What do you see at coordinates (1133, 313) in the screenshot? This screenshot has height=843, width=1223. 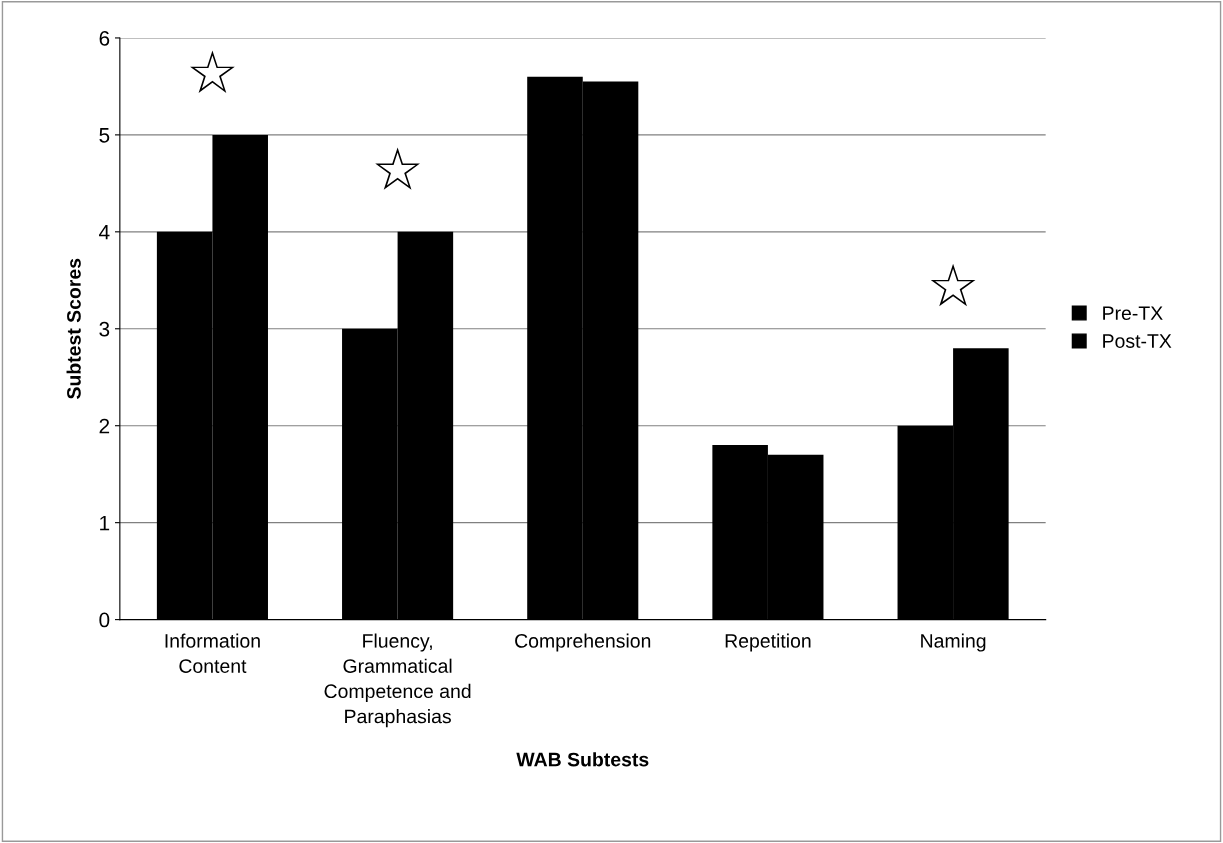 I see `legend-label: Pre-TX` at bounding box center [1133, 313].